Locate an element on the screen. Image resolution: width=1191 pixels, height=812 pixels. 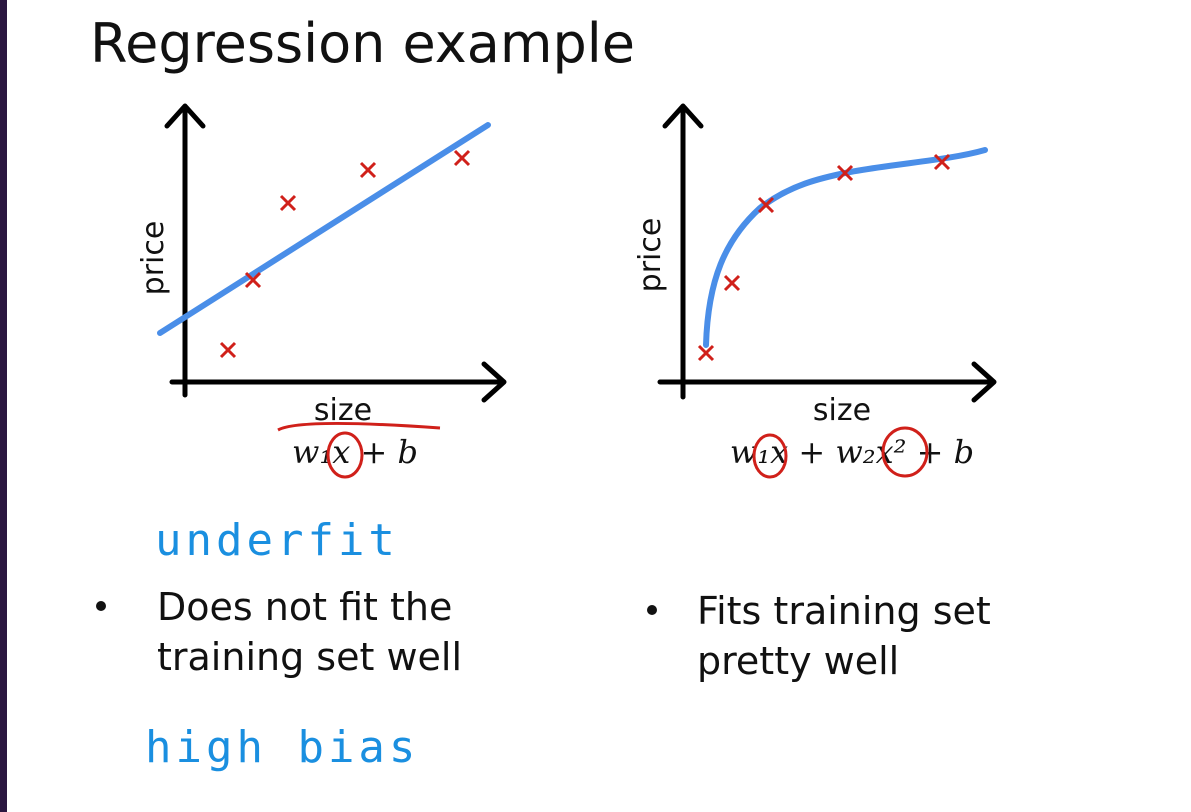
note: high bias is located at coordinates (282, 747).